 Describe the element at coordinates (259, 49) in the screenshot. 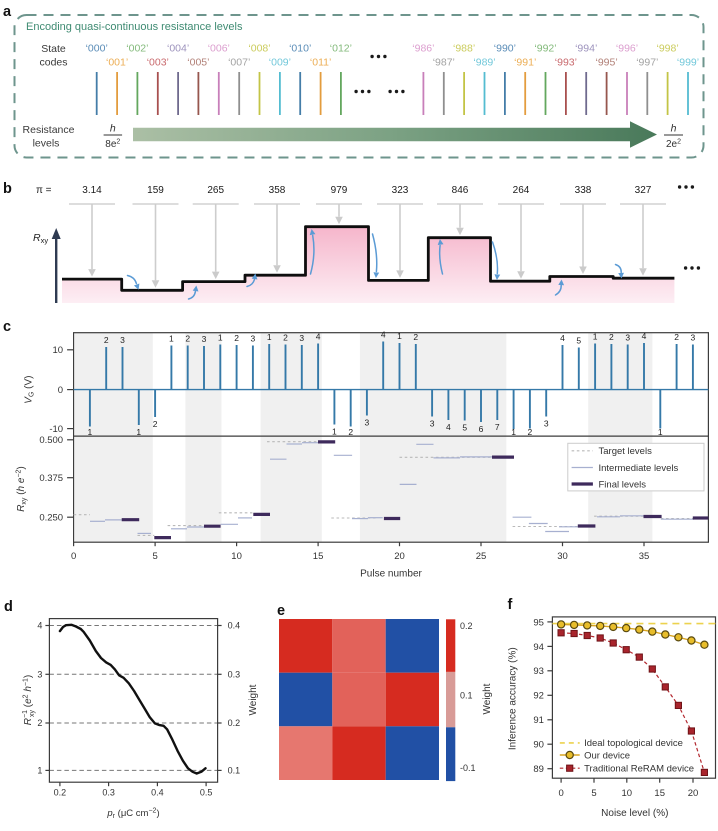

I see `svg-text: ‘008’` at that location.